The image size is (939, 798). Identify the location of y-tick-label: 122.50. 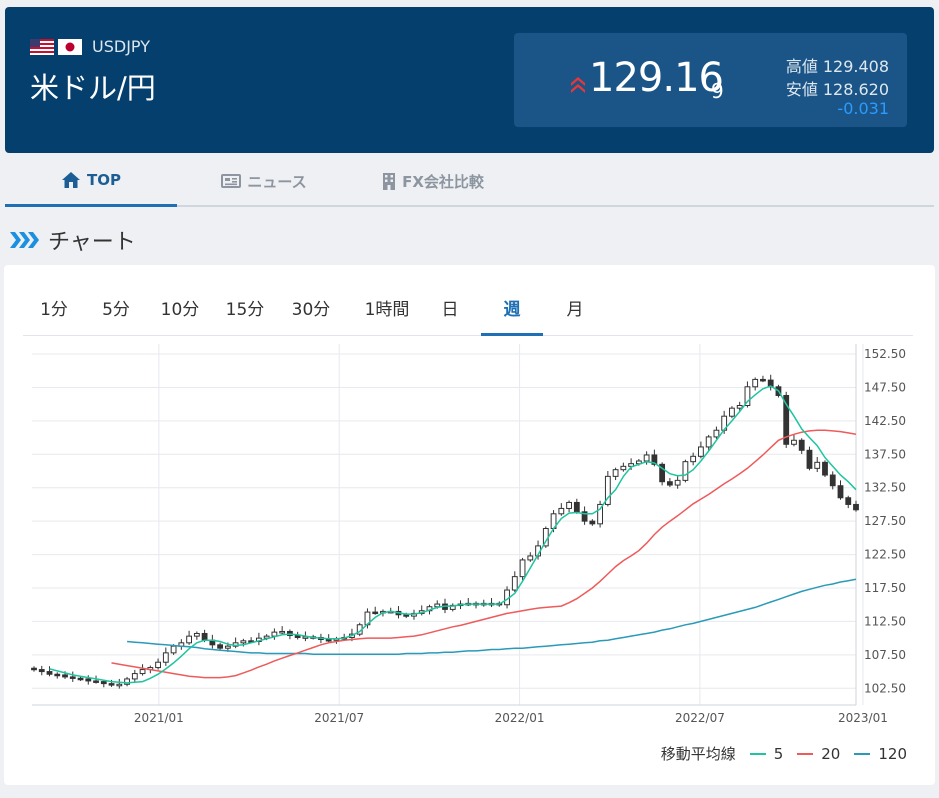
(885, 555).